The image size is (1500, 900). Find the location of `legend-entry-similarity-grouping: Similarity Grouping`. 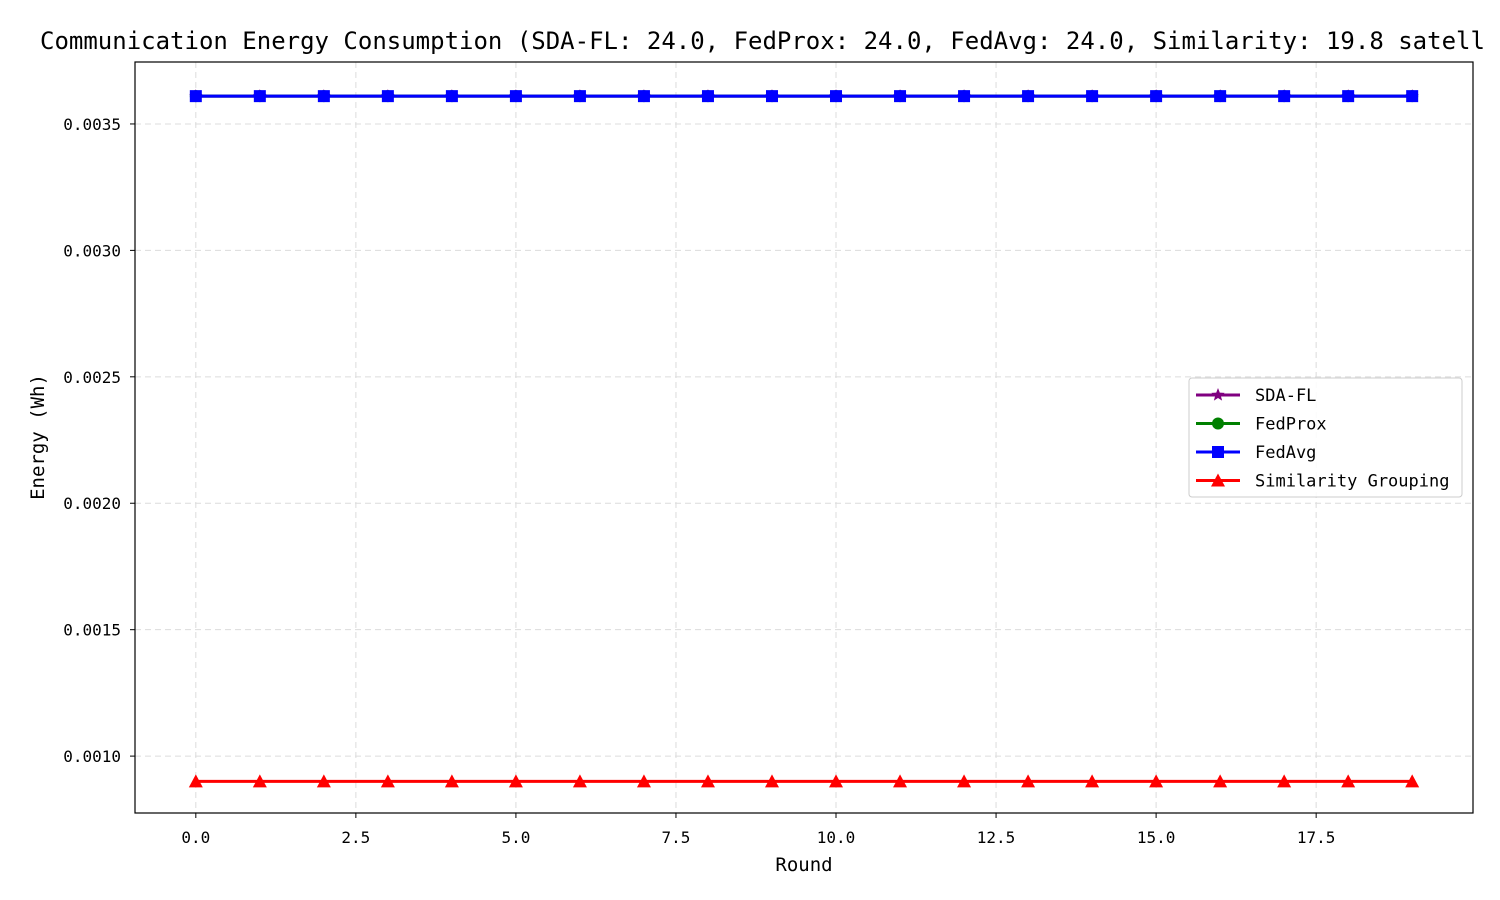

legend-entry-similarity-grouping: Similarity Grouping is located at coordinates (1322, 482).